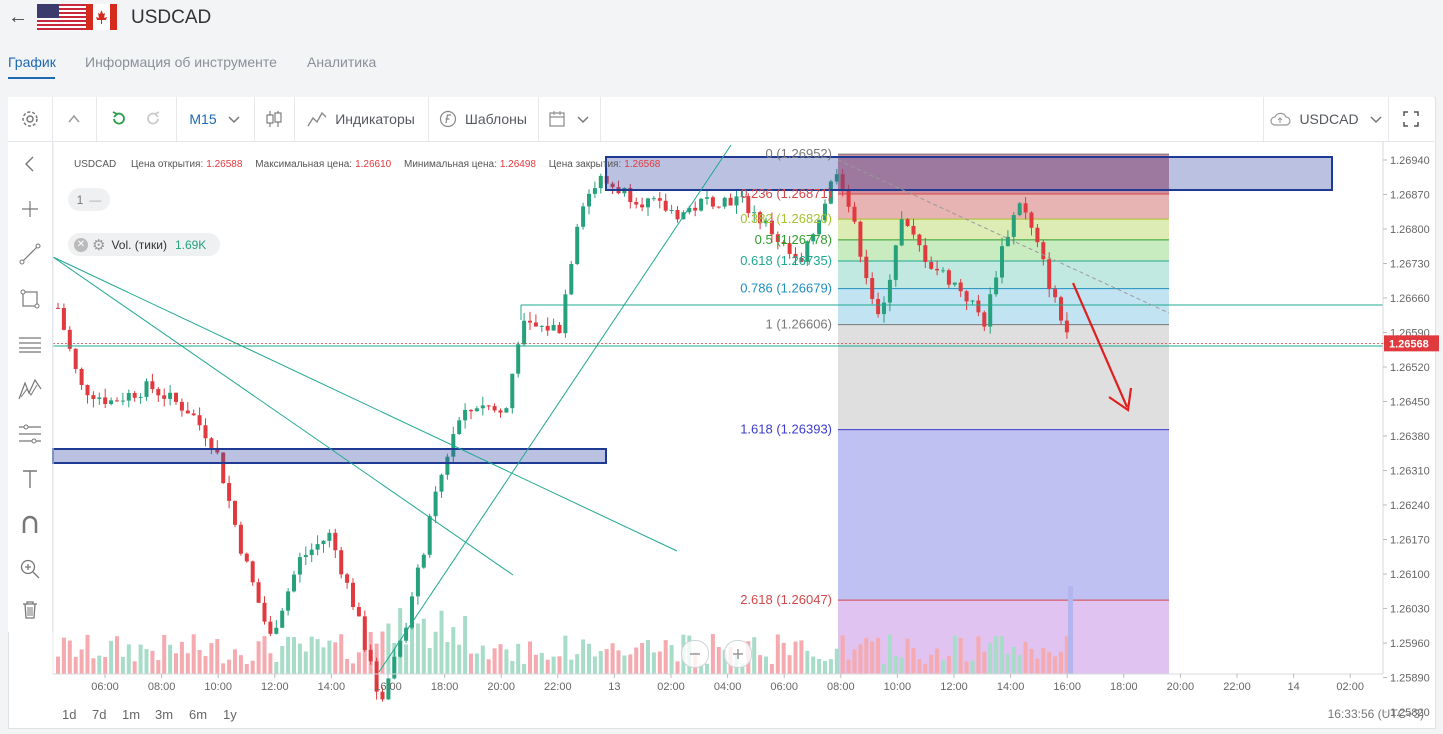  I want to click on minus-icon: —, so click(95, 199).